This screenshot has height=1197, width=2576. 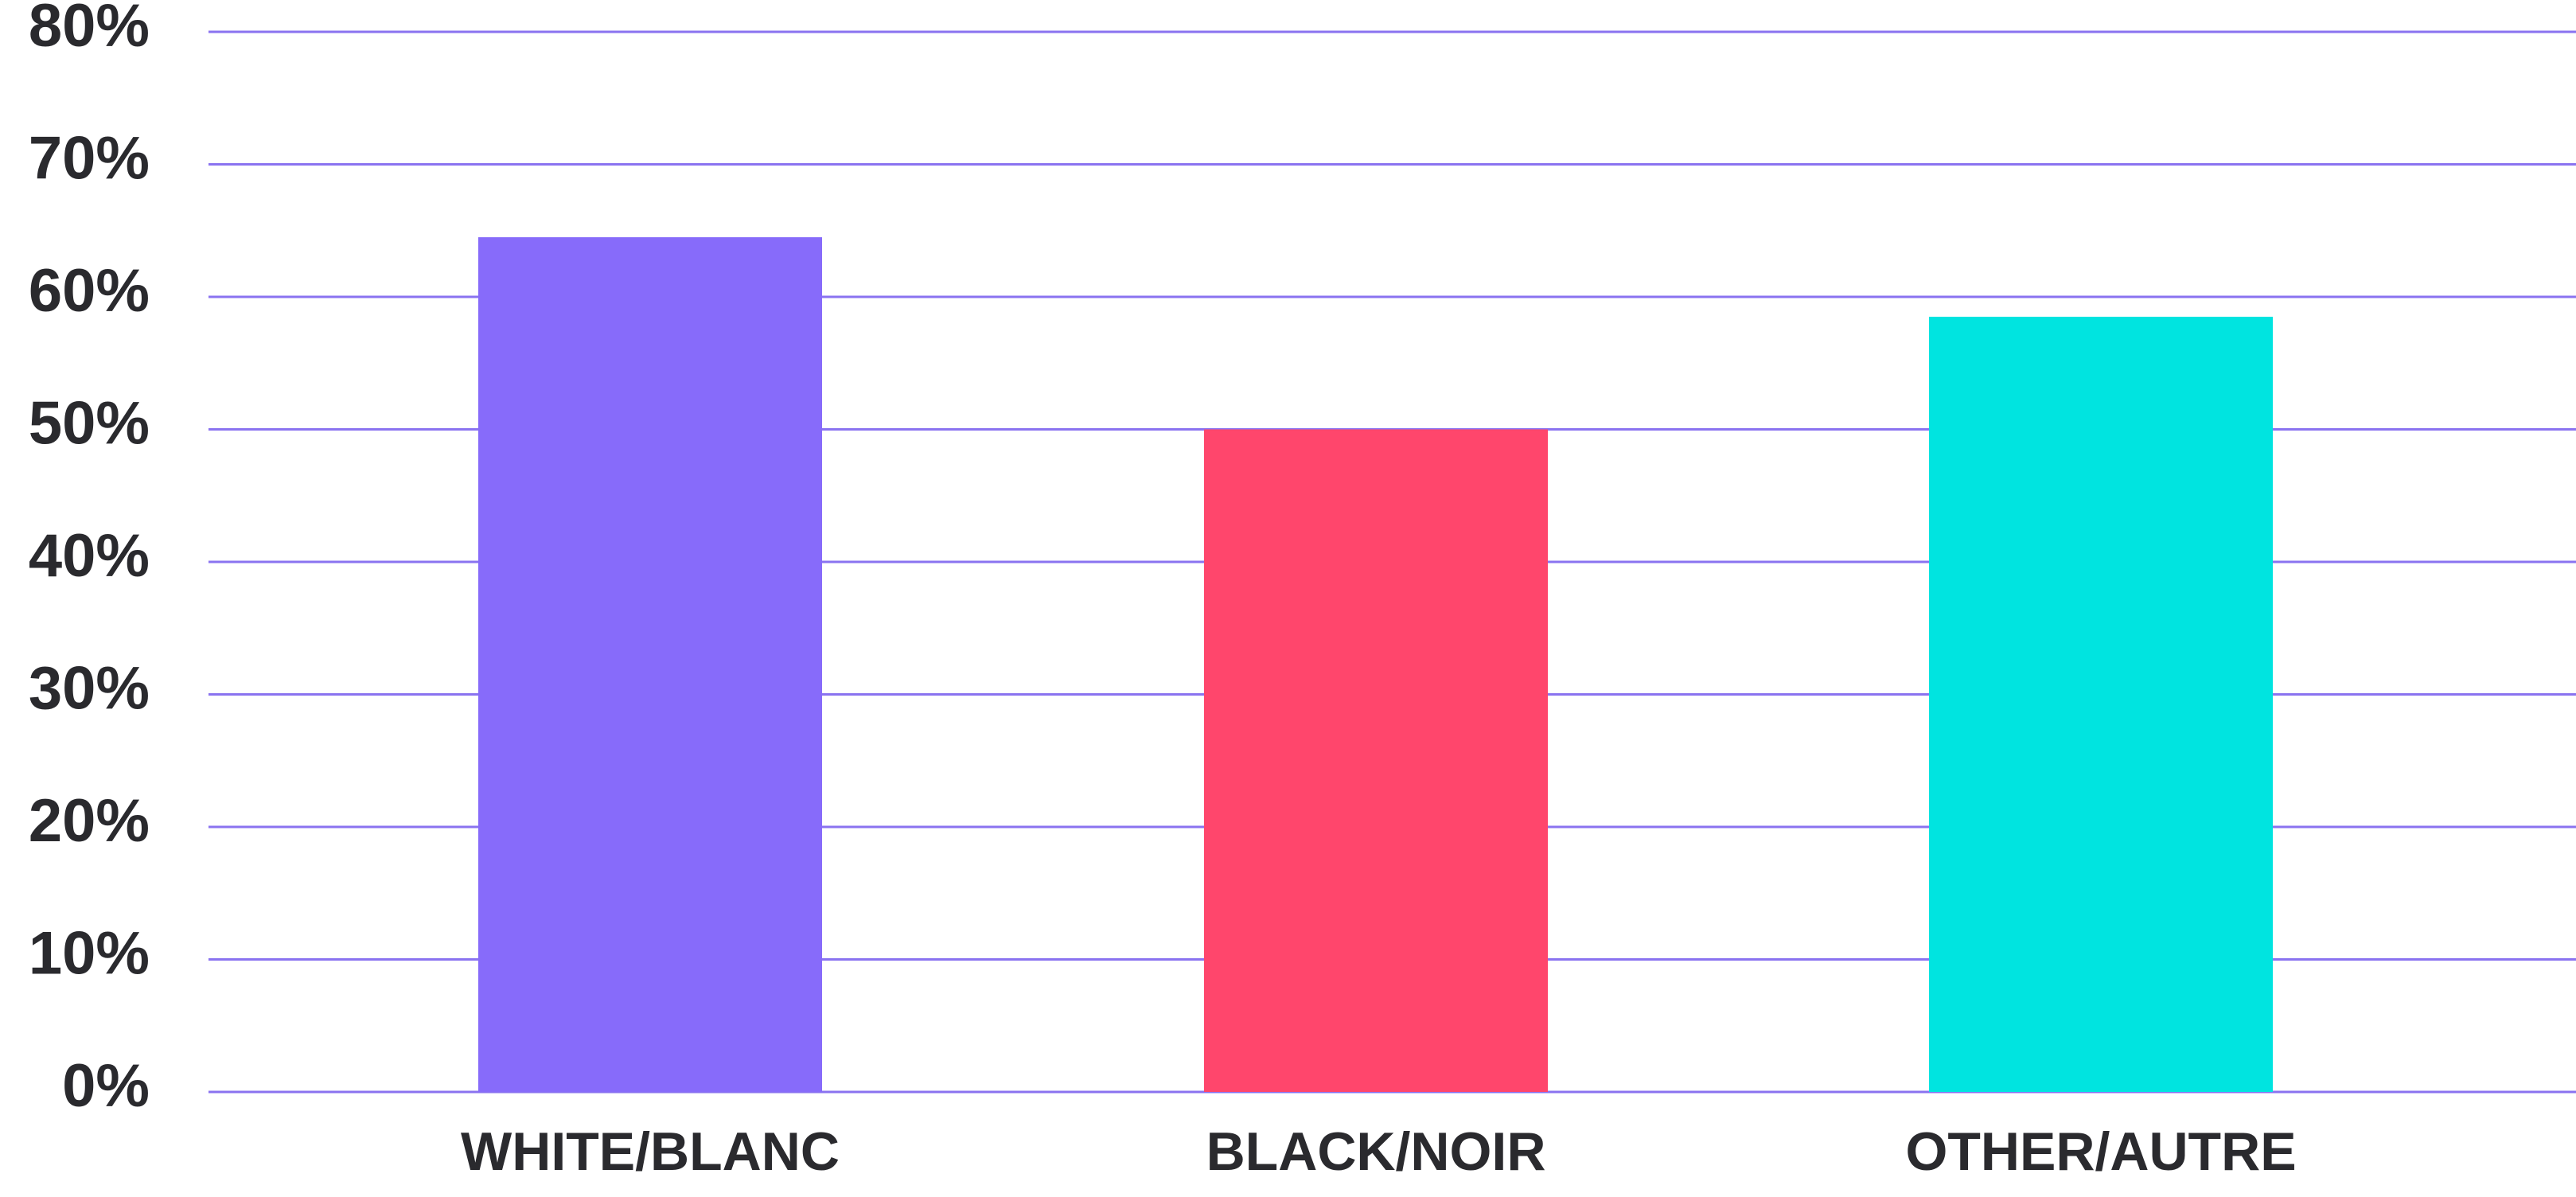 I want to click on y-tick-label: 0%, so click(x=106, y=1086).